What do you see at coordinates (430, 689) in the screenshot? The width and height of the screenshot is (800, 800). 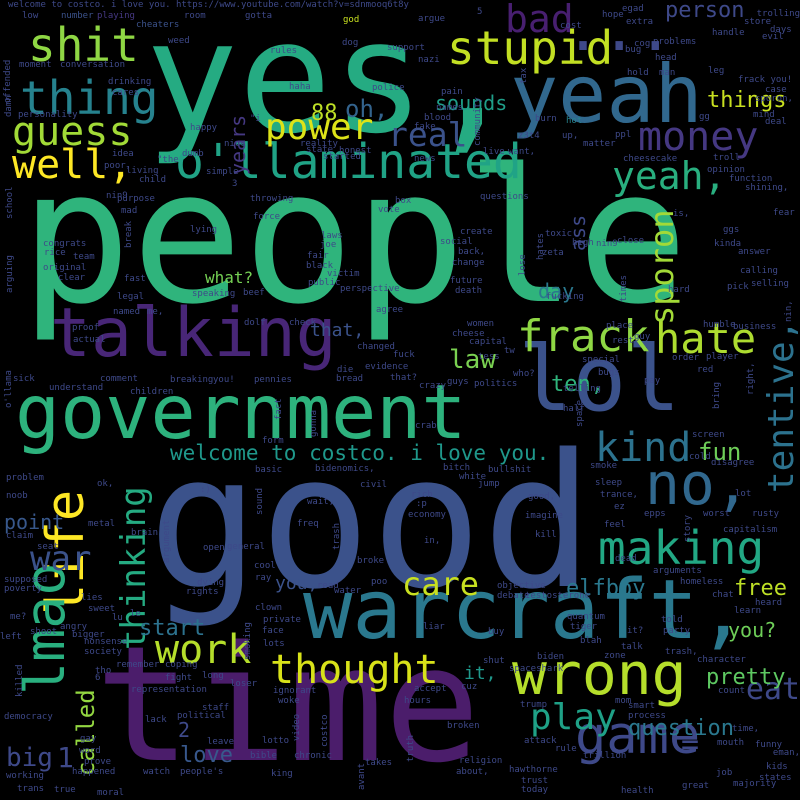 I see `word-accept: accept` at bounding box center [430, 689].